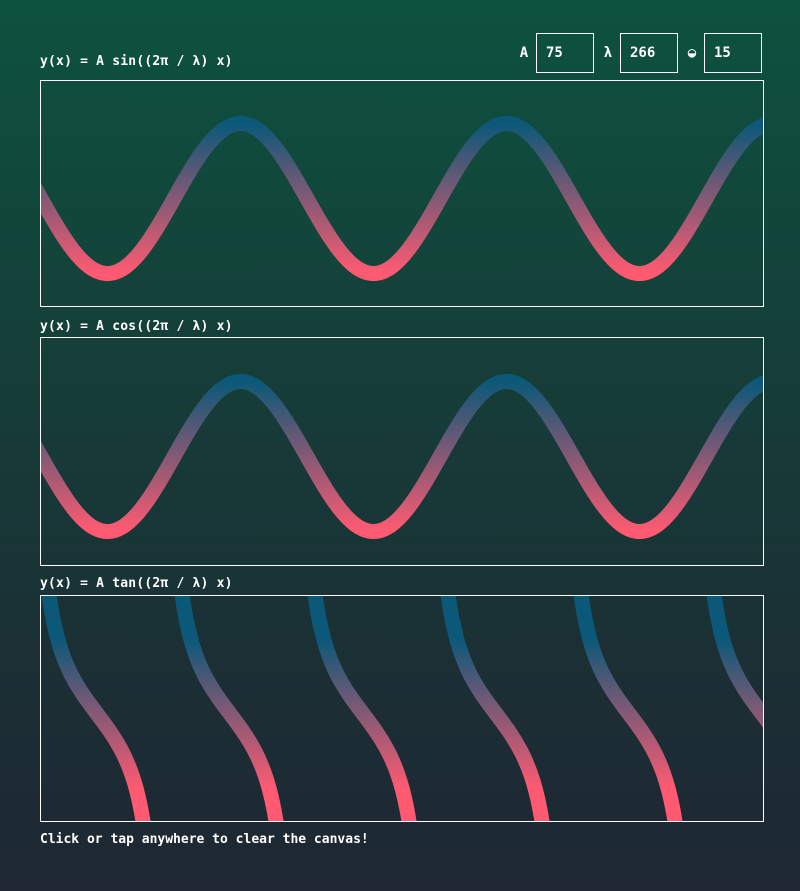 The height and width of the screenshot is (891, 800). Describe the element at coordinates (136, 583) in the screenshot. I see `tangent-formula: y(x) = A tan((2π / λ) x)` at that location.